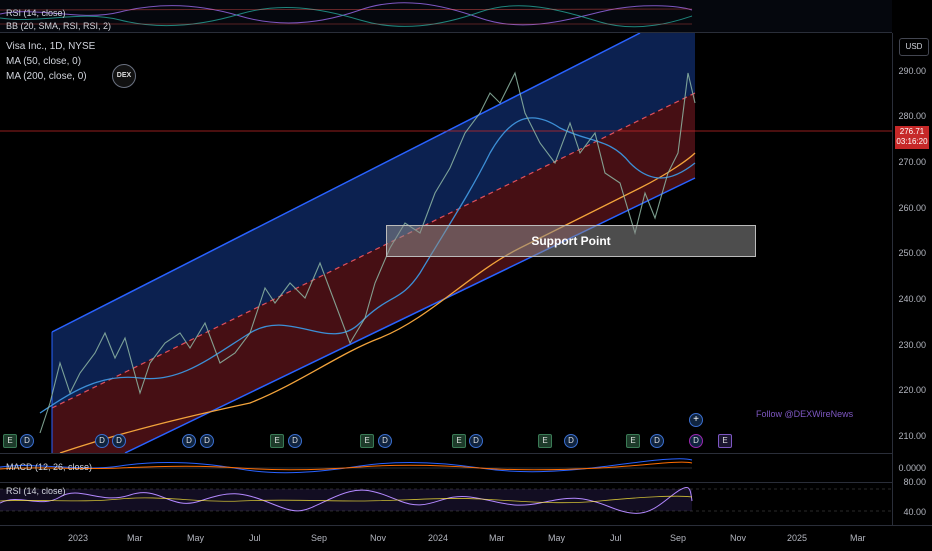 The height and width of the screenshot is (551, 932). What do you see at coordinates (912, 299) in the screenshot?
I see `price-tick: 240.00` at bounding box center [912, 299].